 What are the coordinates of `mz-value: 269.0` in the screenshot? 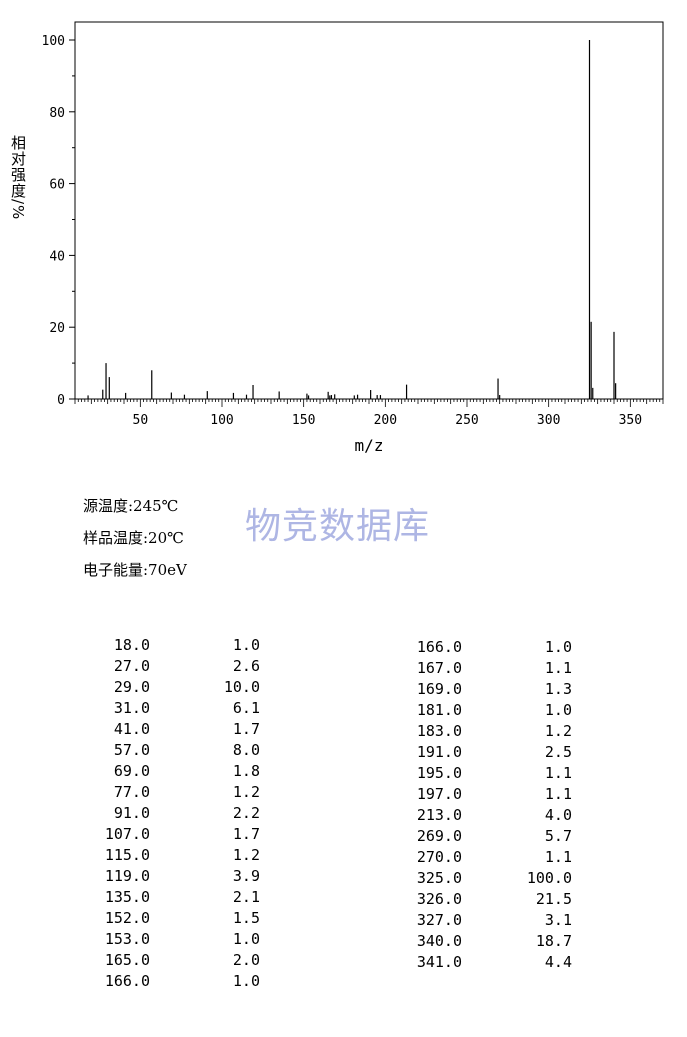 It's located at (439, 836).